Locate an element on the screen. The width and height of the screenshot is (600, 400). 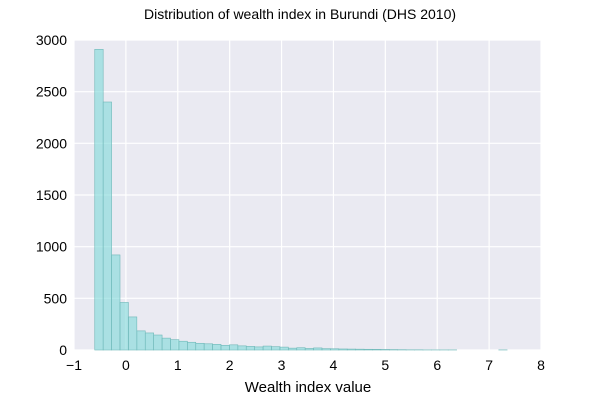
x-tick-label: 4 is located at coordinates (334, 365).